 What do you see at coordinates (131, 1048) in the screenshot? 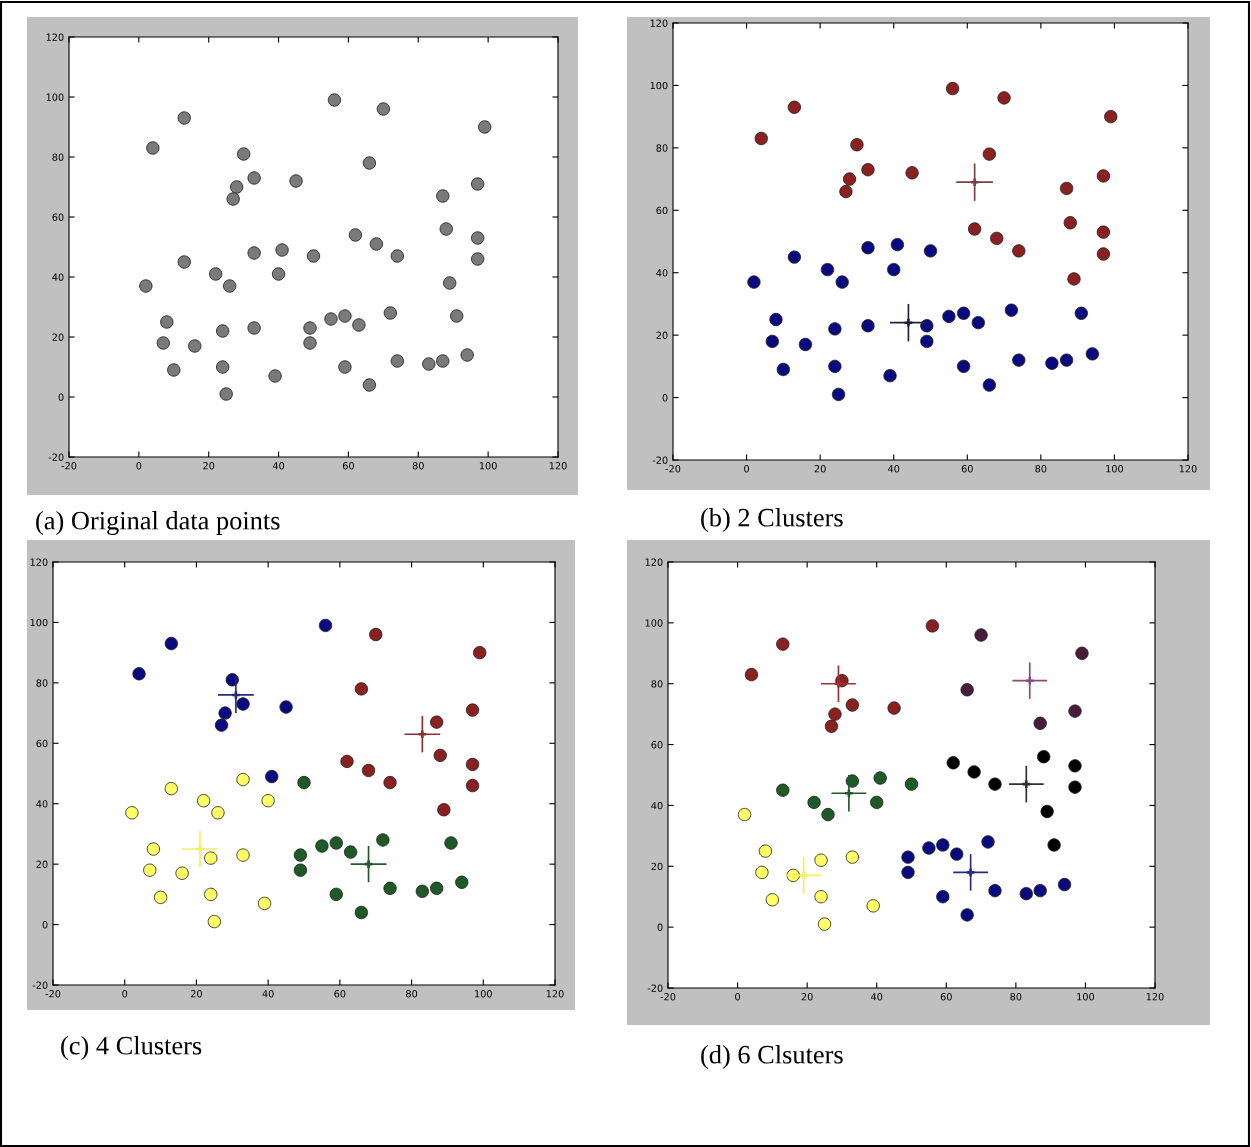
I see `text: (c) 4 Clusters` at bounding box center [131, 1048].